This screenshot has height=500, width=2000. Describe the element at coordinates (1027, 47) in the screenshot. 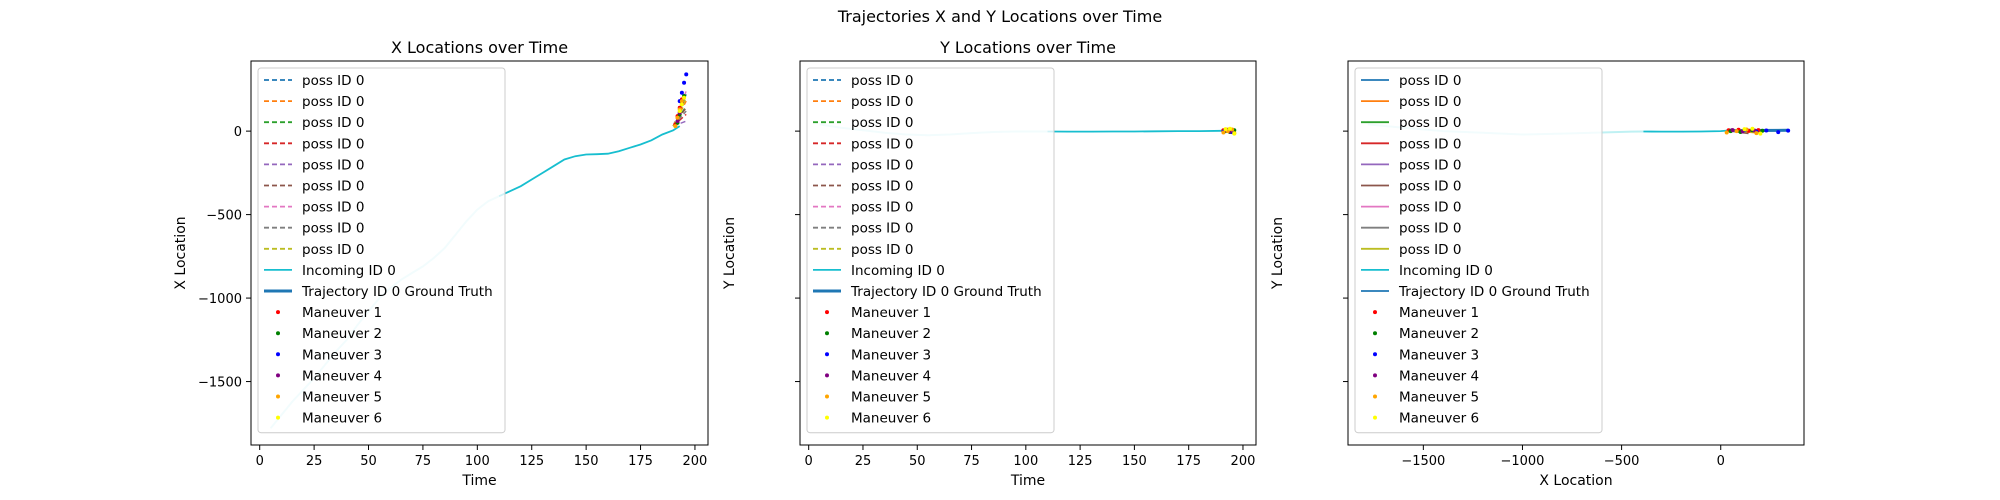

I see `chart-title: Y Locations over Time` at that location.